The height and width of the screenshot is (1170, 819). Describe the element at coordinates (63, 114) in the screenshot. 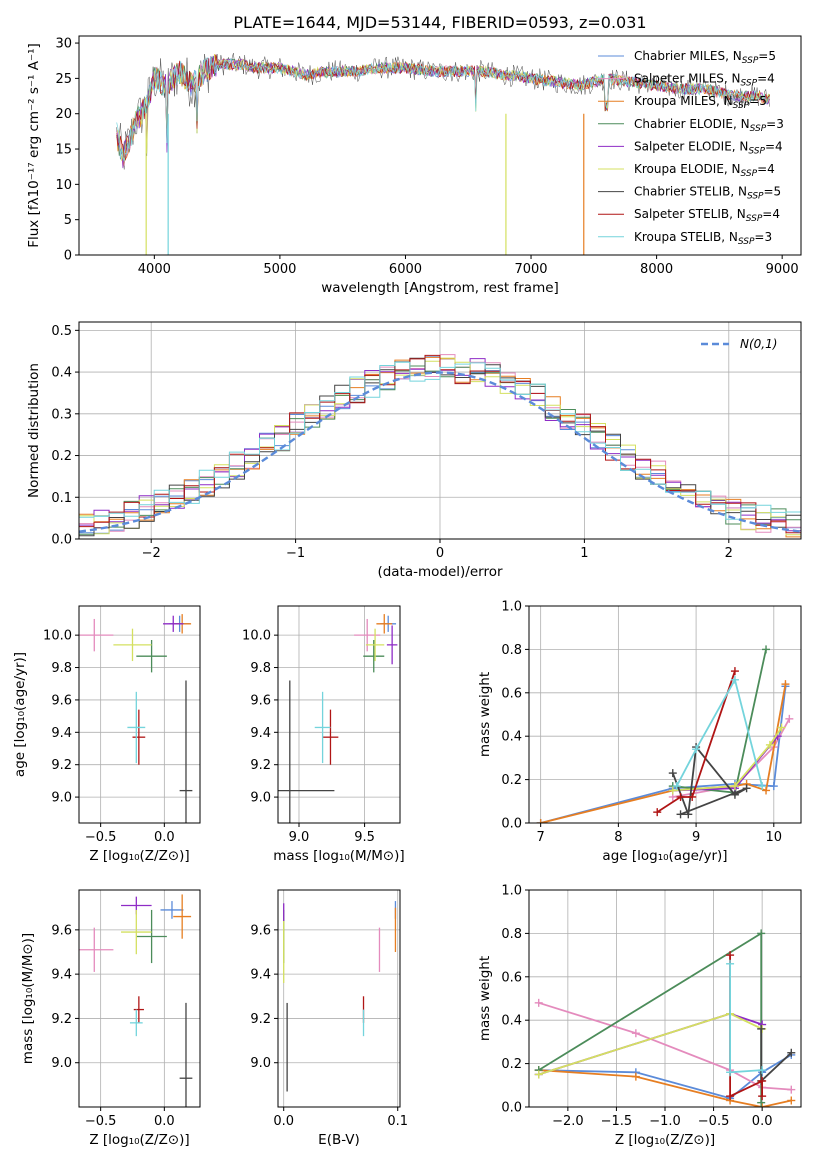

I see `y-tick-label: 20` at that location.